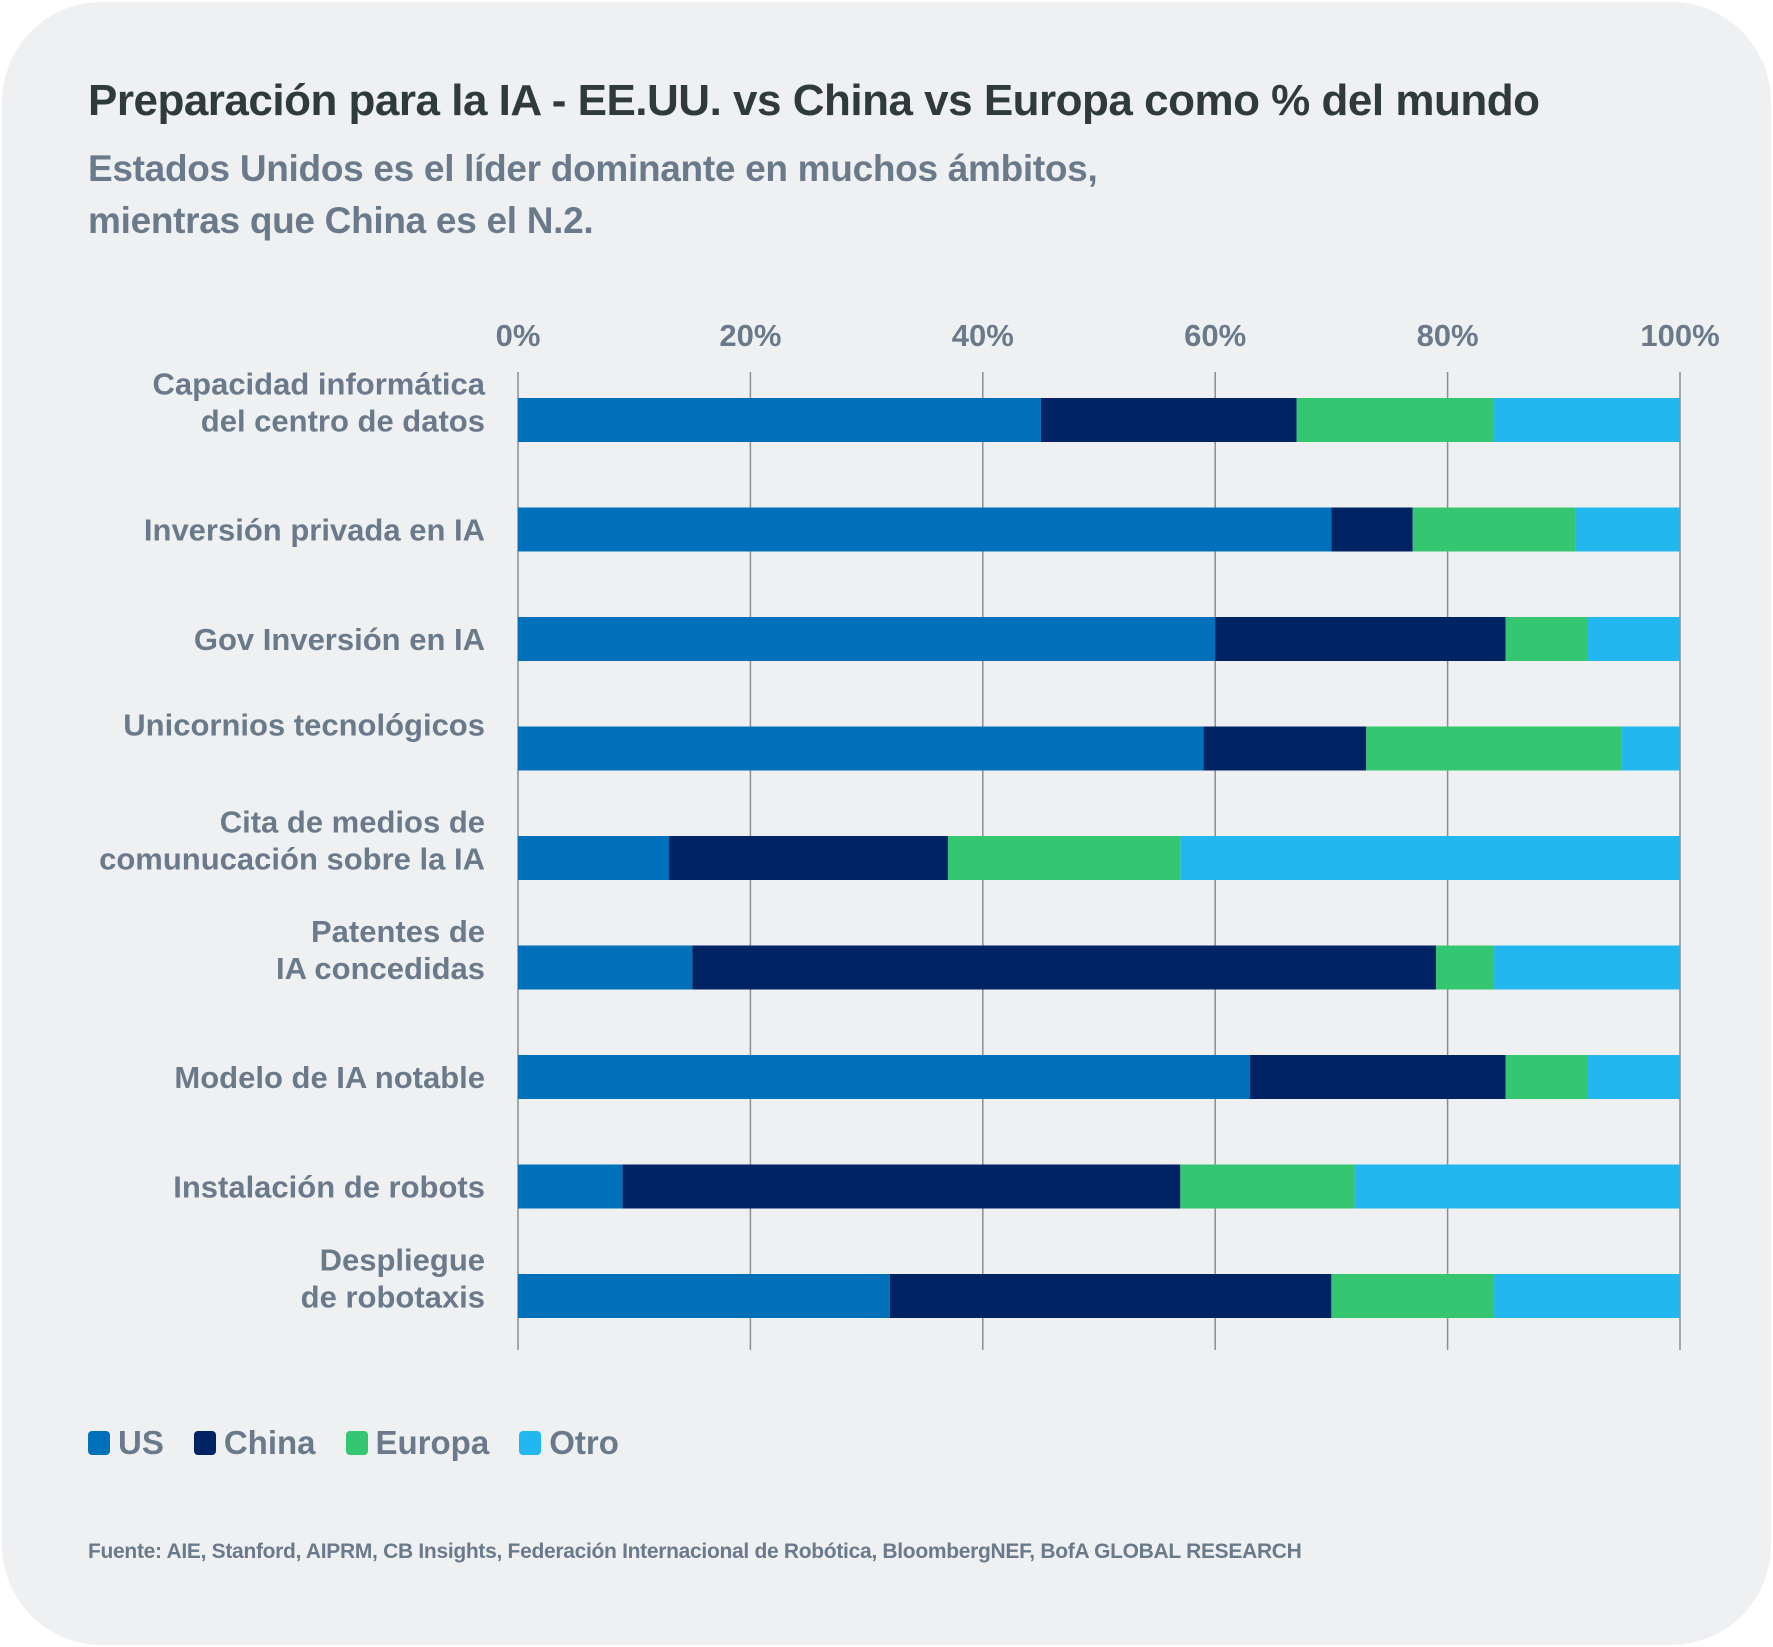 This screenshot has width=1773, height=1647. Describe the element at coordinates (584, 1442) in the screenshot. I see `legend-label: Otro` at that location.